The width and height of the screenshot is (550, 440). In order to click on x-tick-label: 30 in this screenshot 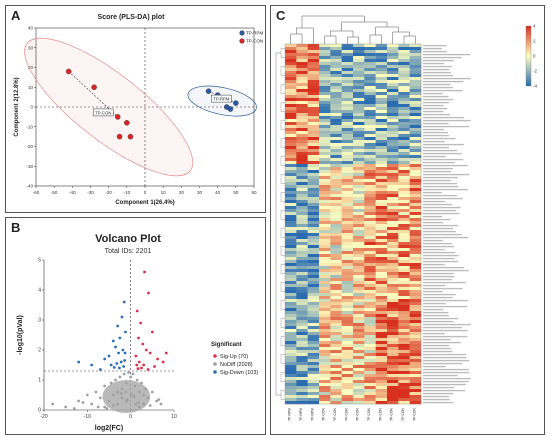, I will do `click(200, 192)`.